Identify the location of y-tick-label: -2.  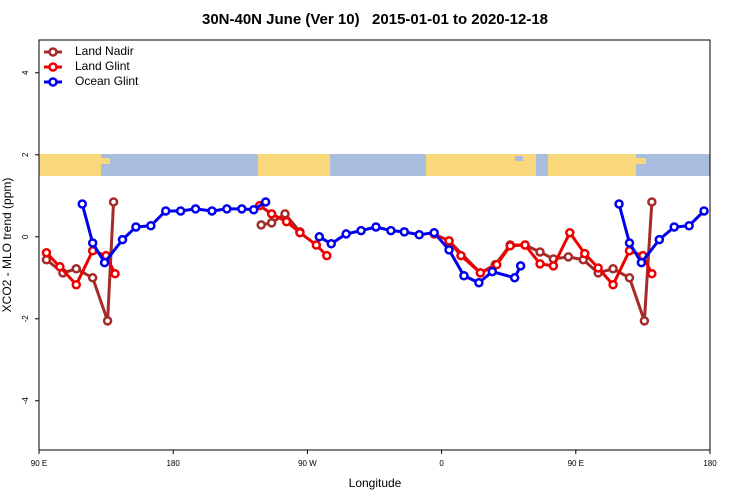
(25, 319).